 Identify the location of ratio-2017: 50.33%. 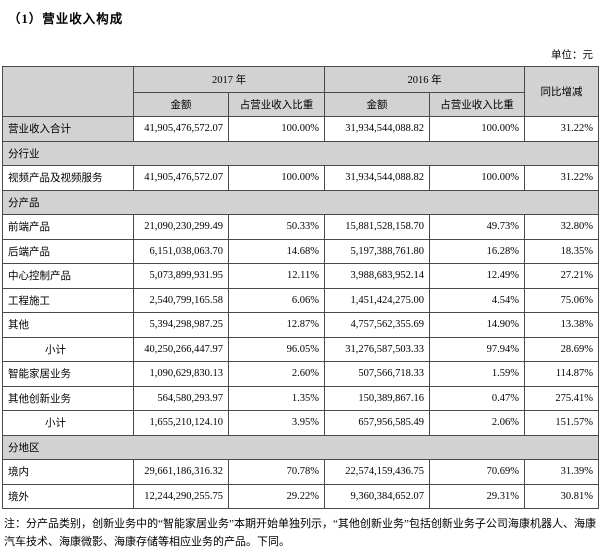
(276, 227).